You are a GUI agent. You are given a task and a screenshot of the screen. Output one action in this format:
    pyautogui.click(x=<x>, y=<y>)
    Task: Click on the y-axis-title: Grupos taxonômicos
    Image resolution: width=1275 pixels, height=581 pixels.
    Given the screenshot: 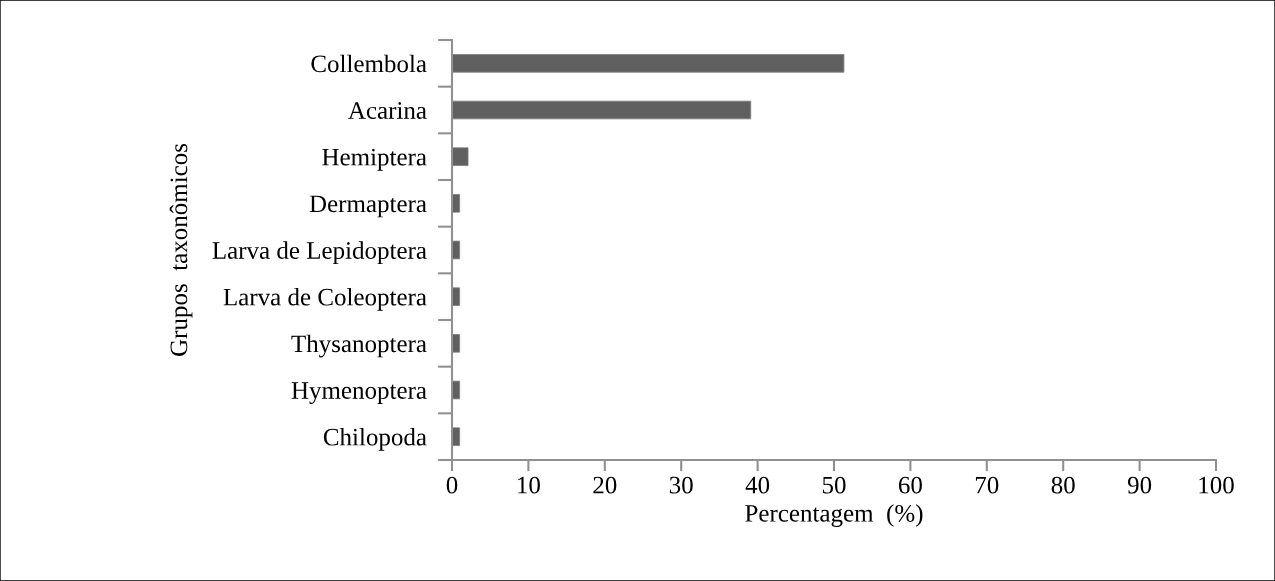 What is the action you would take?
    pyautogui.click(x=181, y=249)
    